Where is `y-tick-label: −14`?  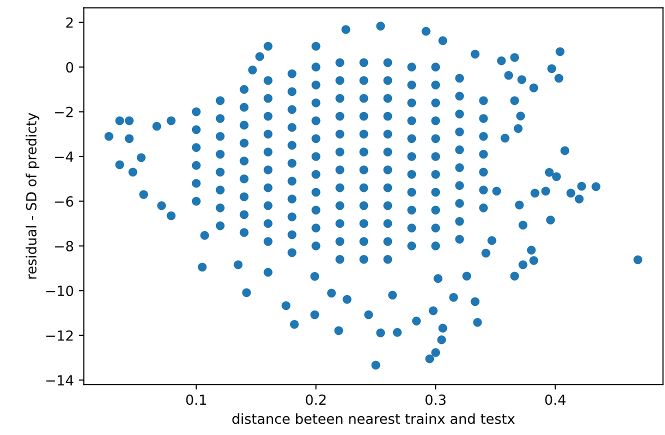 y-tick-label: −14 is located at coordinates (60, 380).